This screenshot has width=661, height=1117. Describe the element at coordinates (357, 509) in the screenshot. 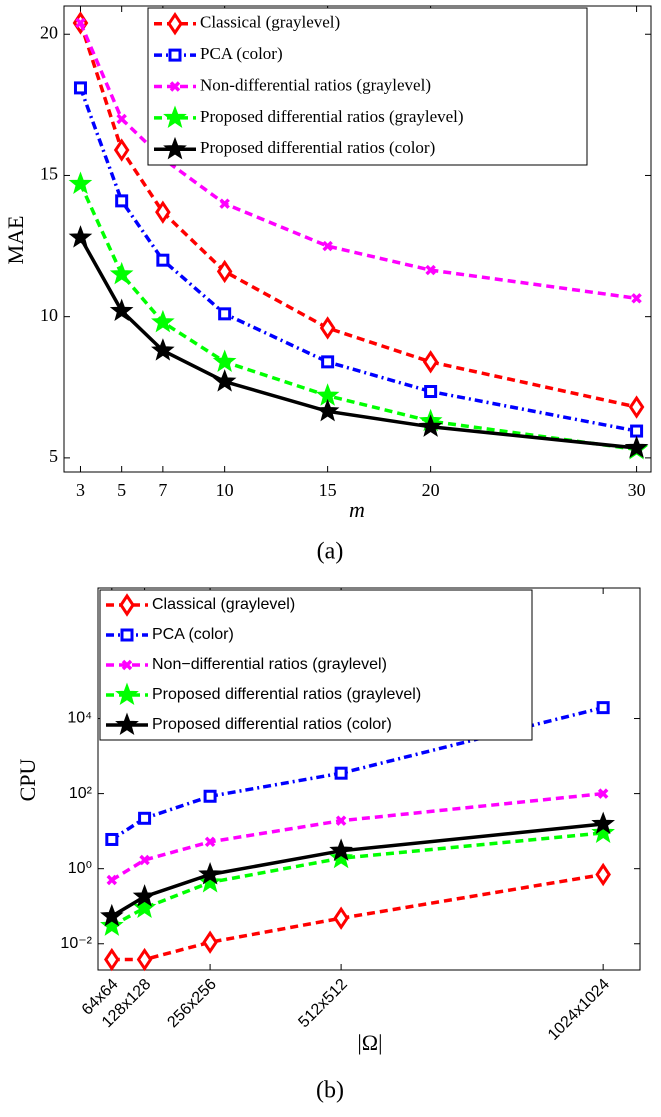

I see `x-axis-label: m` at that location.